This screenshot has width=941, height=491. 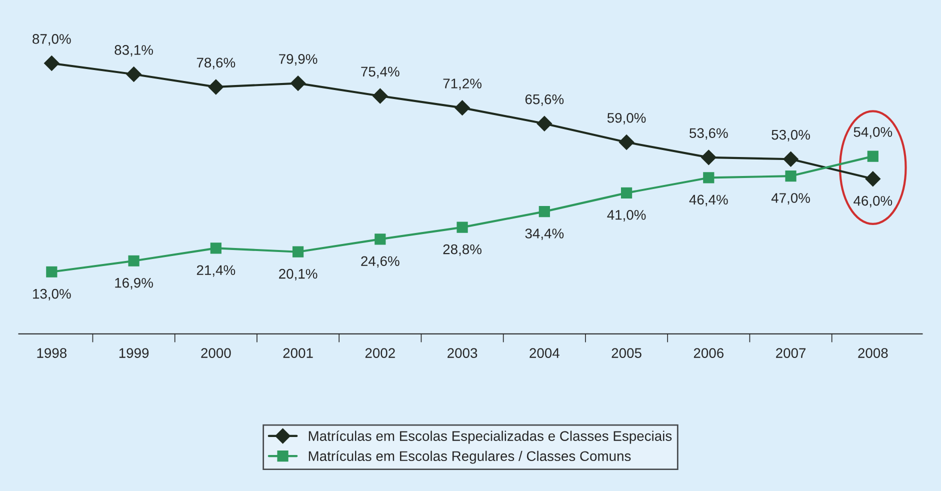 What do you see at coordinates (380, 353) in the screenshot?
I see `x-tick-label: 2002` at bounding box center [380, 353].